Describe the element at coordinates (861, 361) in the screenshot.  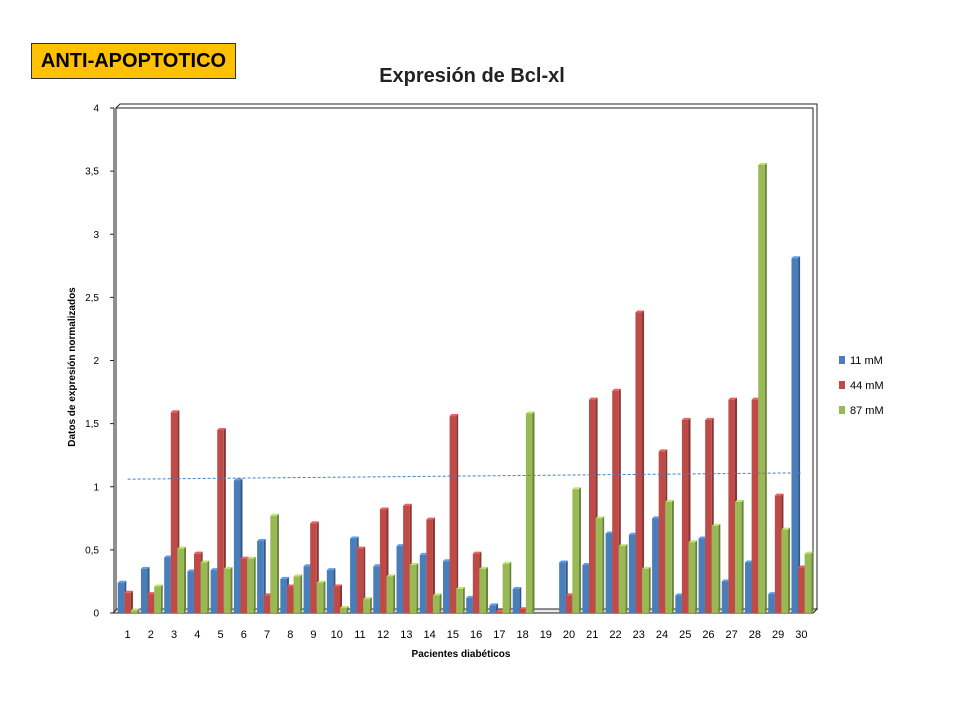
I see `legend-item: 11 mM` at that location.